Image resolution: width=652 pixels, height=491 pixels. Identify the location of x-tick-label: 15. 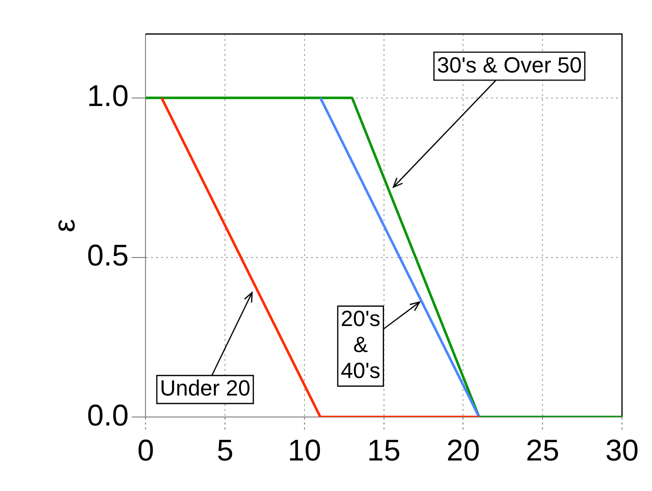
(384, 451).